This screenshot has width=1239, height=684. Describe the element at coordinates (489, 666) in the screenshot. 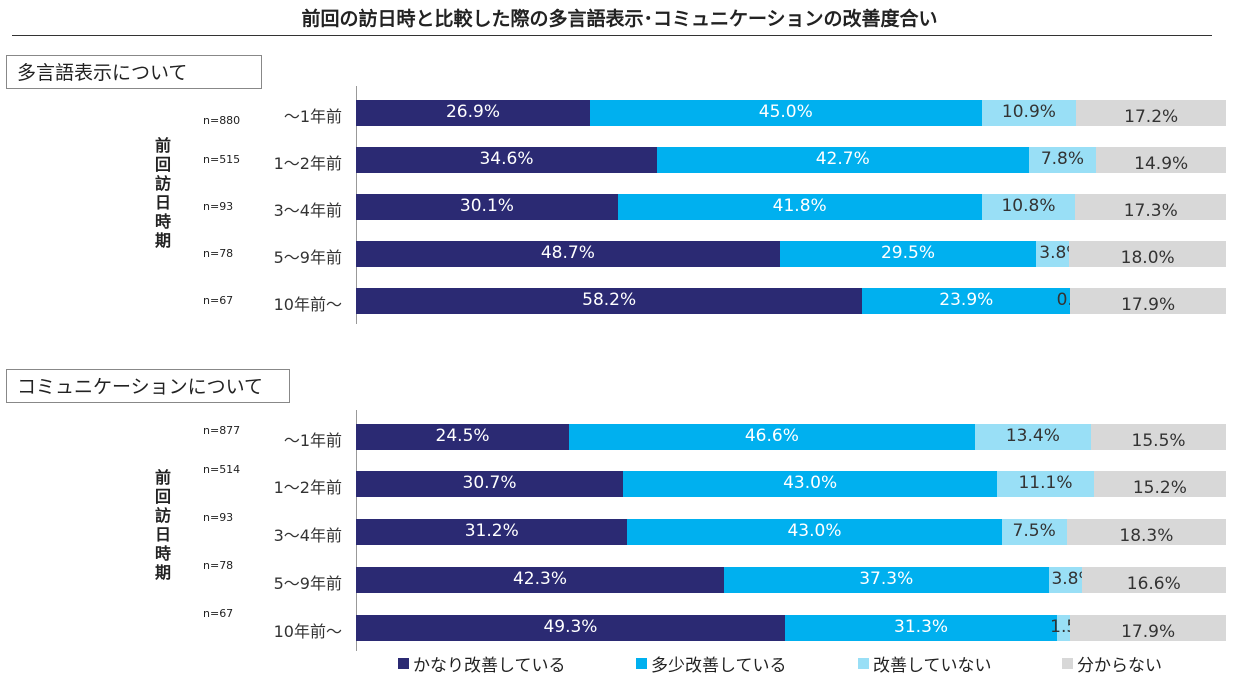

I see `legend-label: かなり改善している` at that location.